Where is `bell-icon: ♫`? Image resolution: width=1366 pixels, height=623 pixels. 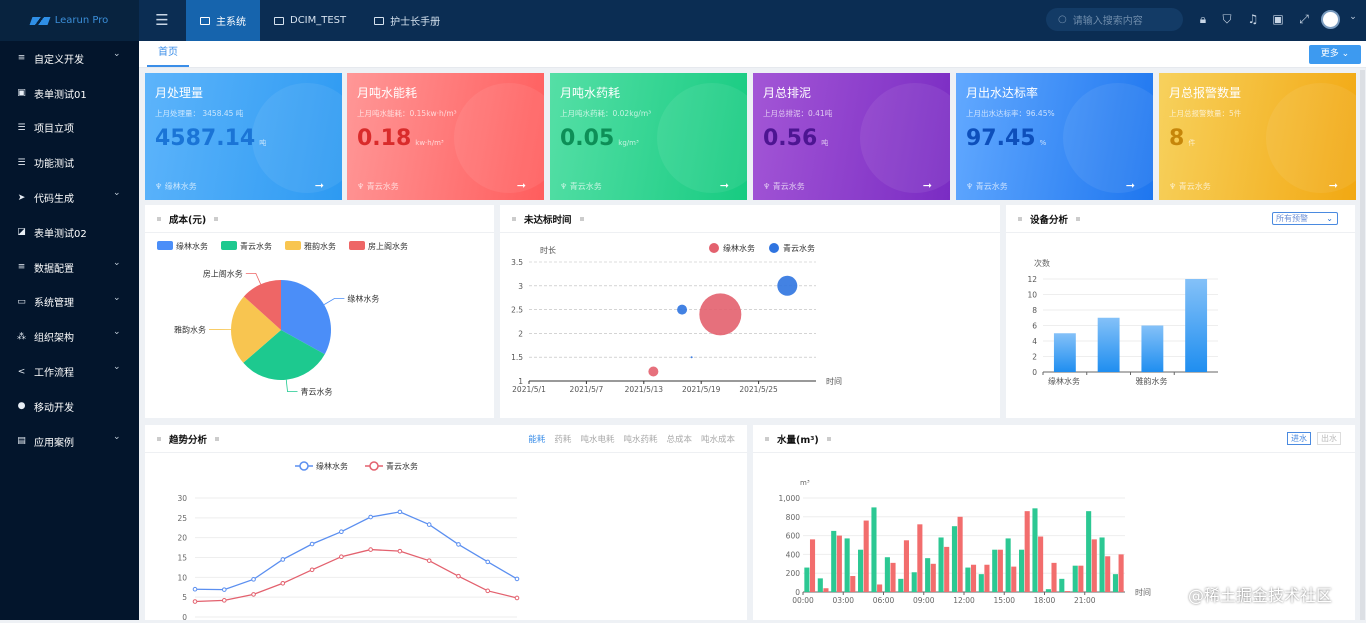 bell-icon: ♫ is located at coordinates (1253, 19).